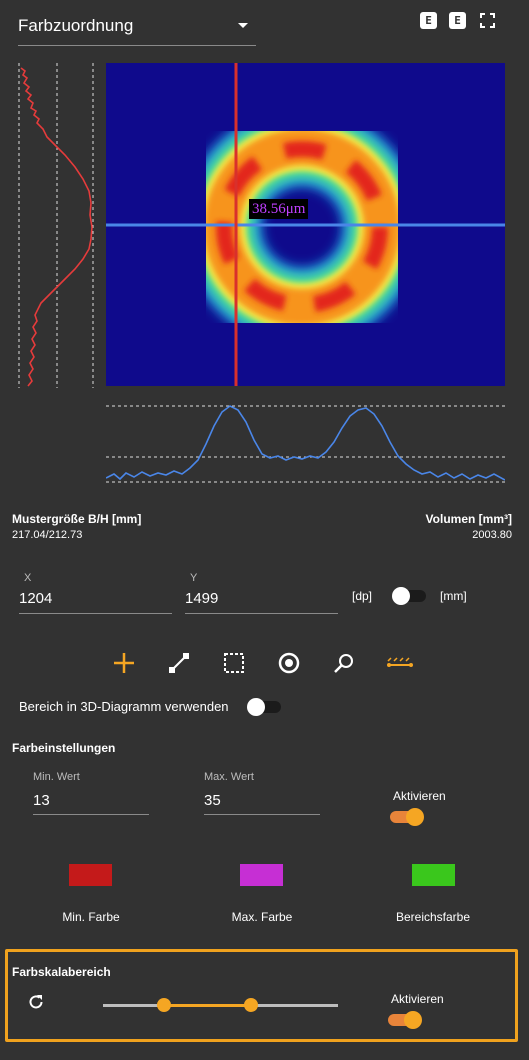 The image size is (529, 1060). I want to click on slider-thumb-low, so click(164, 1005).